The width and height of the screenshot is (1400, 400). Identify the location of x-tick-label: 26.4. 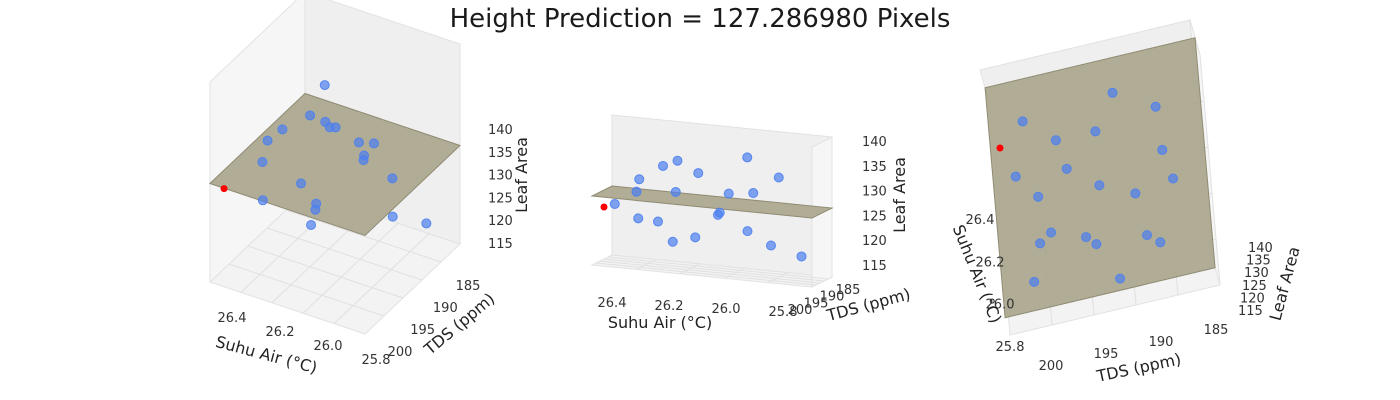
(612, 303).